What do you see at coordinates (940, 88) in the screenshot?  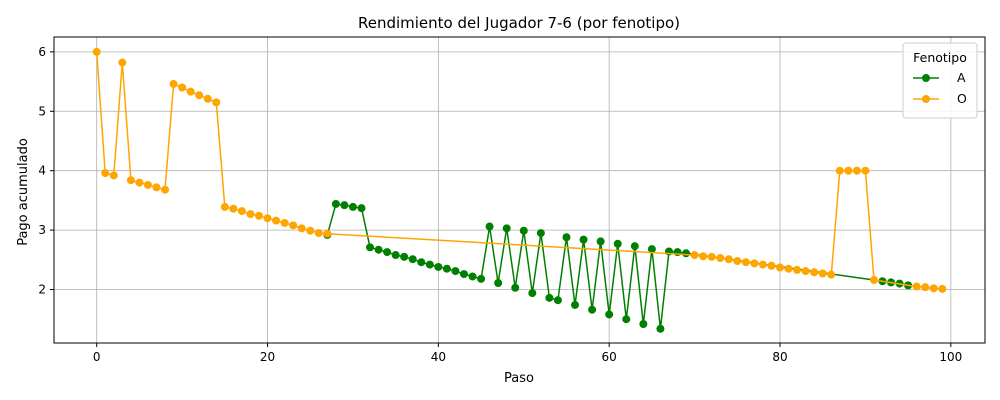 I see `legend-entries: AO` at bounding box center [940, 88].